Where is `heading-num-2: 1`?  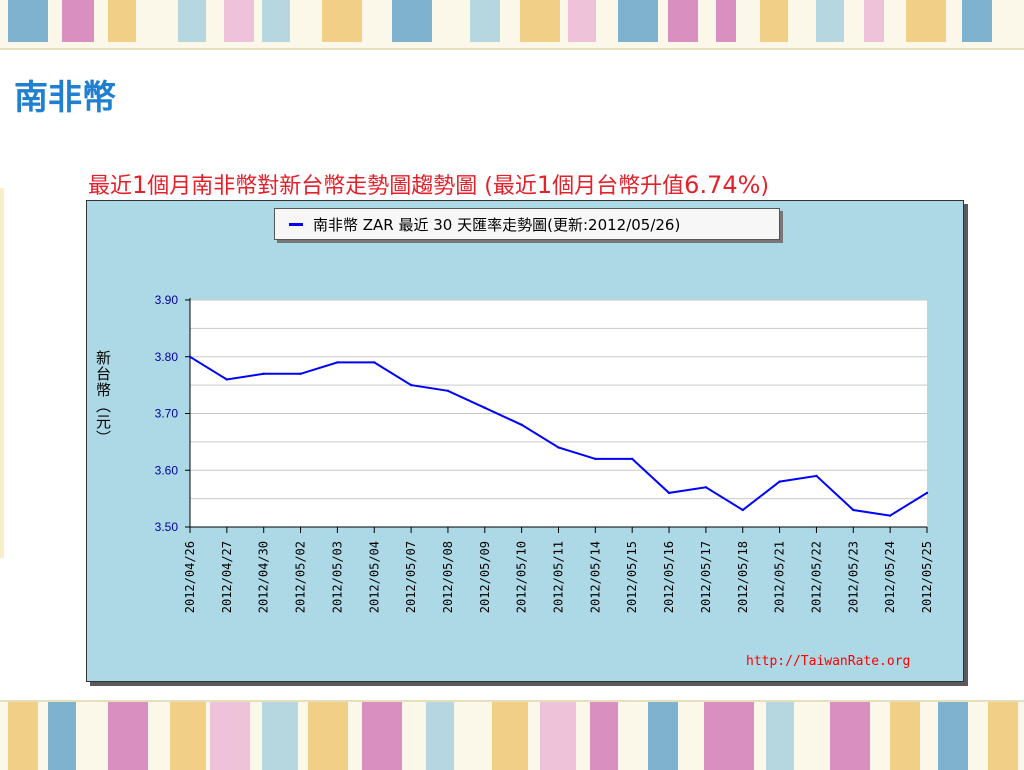 heading-num-2: 1 is located at coordinates (544, 185).